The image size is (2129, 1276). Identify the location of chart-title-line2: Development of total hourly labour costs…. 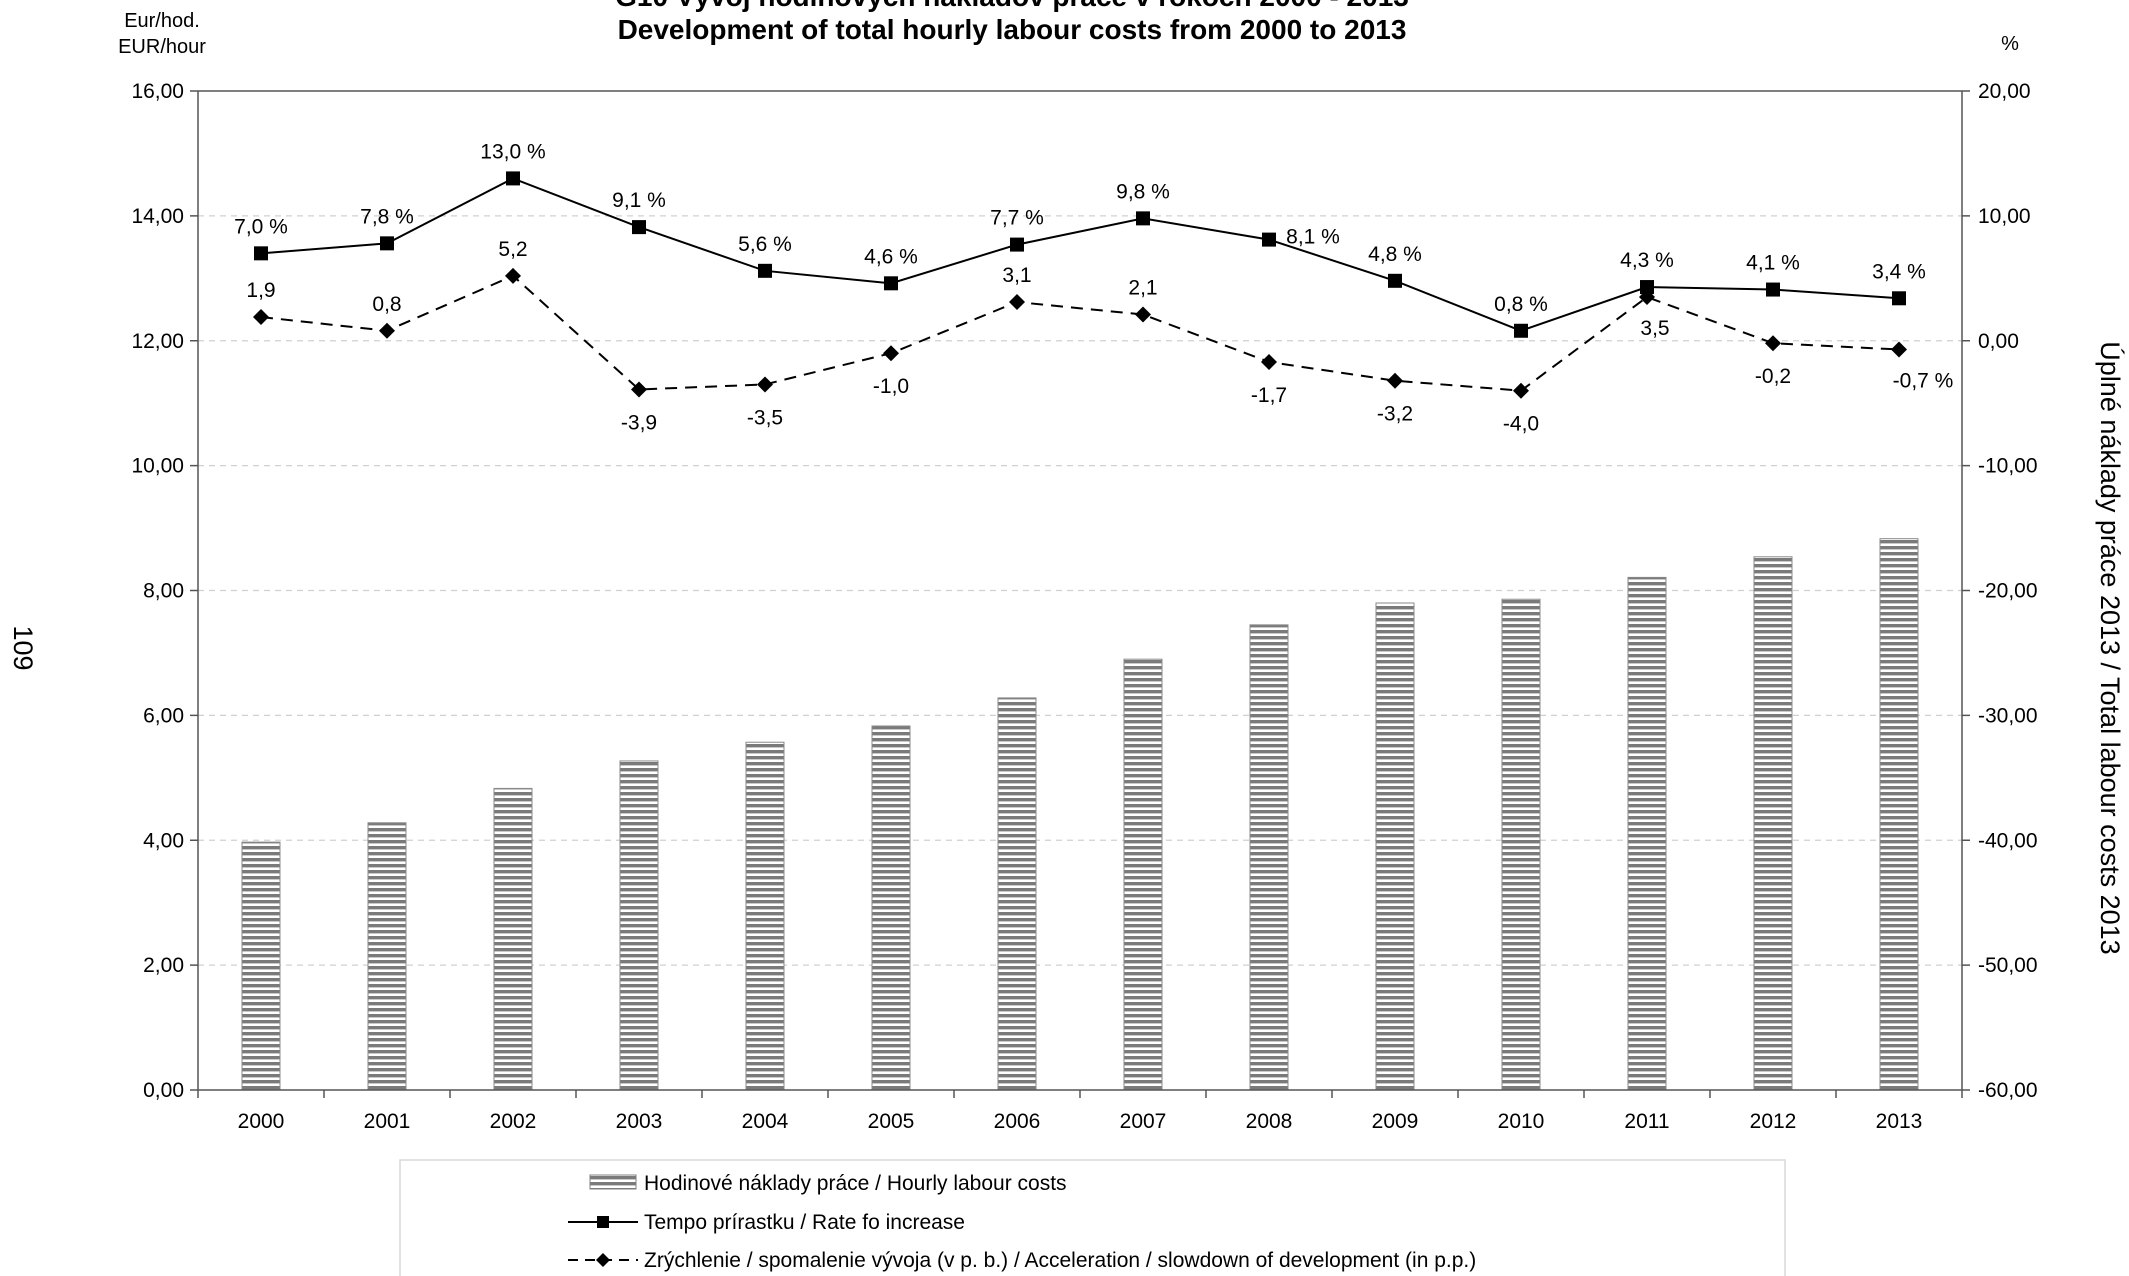
(1012, 29).